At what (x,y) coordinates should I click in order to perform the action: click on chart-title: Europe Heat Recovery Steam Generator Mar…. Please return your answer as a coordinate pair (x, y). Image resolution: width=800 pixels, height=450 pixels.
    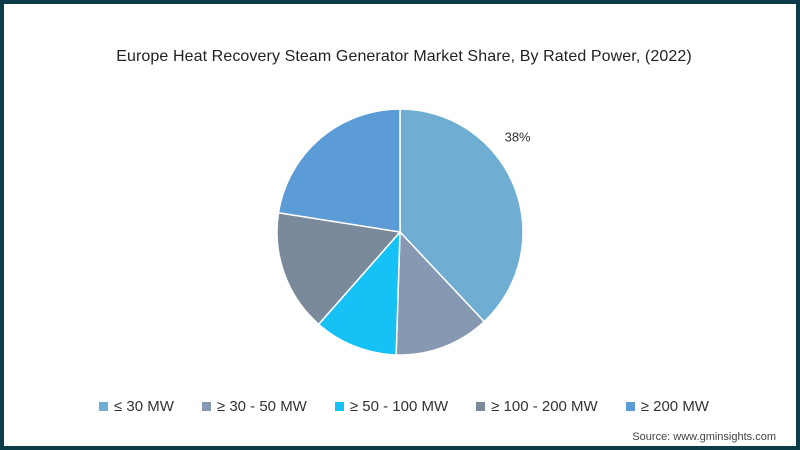
    Looking at the image, I should click on (404, 56).